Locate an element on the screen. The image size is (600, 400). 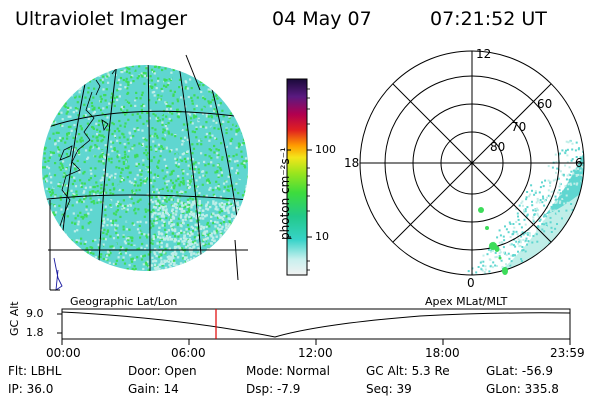
coastline-south is located at coordinates (56, 274).